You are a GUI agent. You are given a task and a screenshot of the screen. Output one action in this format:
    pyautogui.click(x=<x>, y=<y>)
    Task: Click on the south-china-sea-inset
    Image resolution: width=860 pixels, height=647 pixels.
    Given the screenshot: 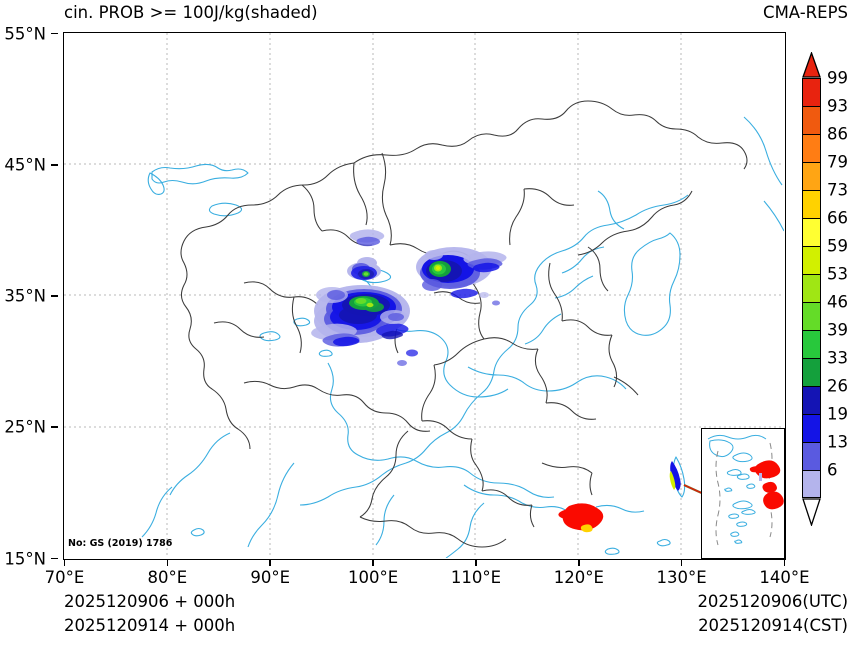 What is the action you would take?
    pyautogui.click(x=743, y=493)
    